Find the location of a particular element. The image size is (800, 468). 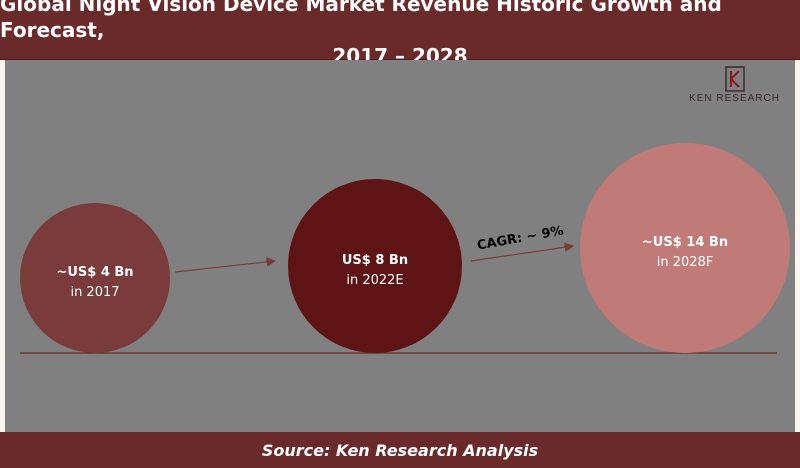

bubble-2017 is located at coordinates (95, 278).